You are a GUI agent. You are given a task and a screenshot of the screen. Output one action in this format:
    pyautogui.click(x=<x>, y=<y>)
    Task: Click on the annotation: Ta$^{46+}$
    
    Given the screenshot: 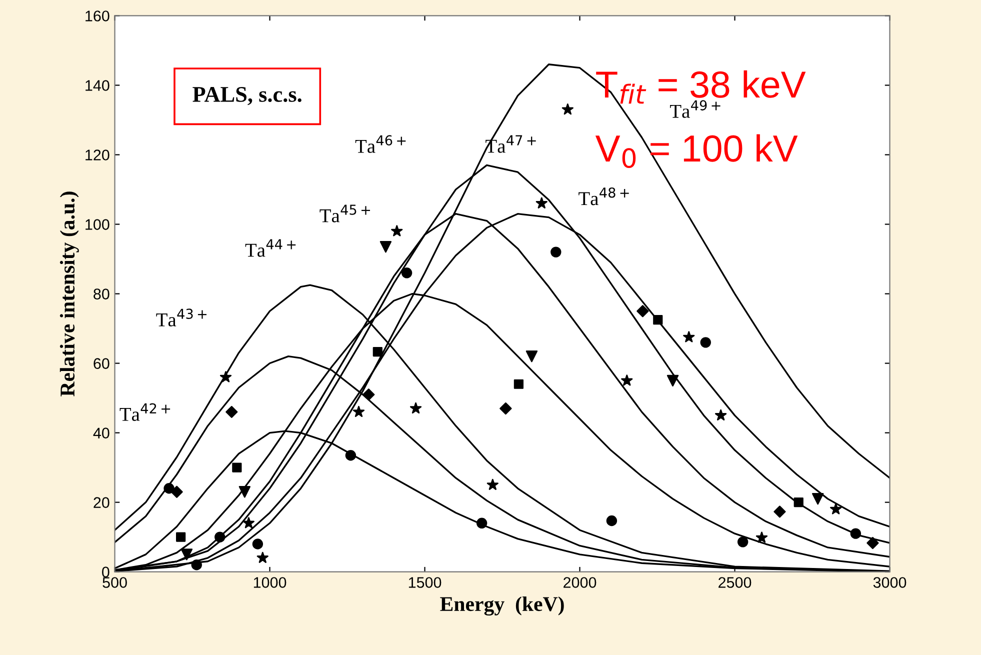 What is the action you would take?
    pyautogui.click(x=380, y=144)
    